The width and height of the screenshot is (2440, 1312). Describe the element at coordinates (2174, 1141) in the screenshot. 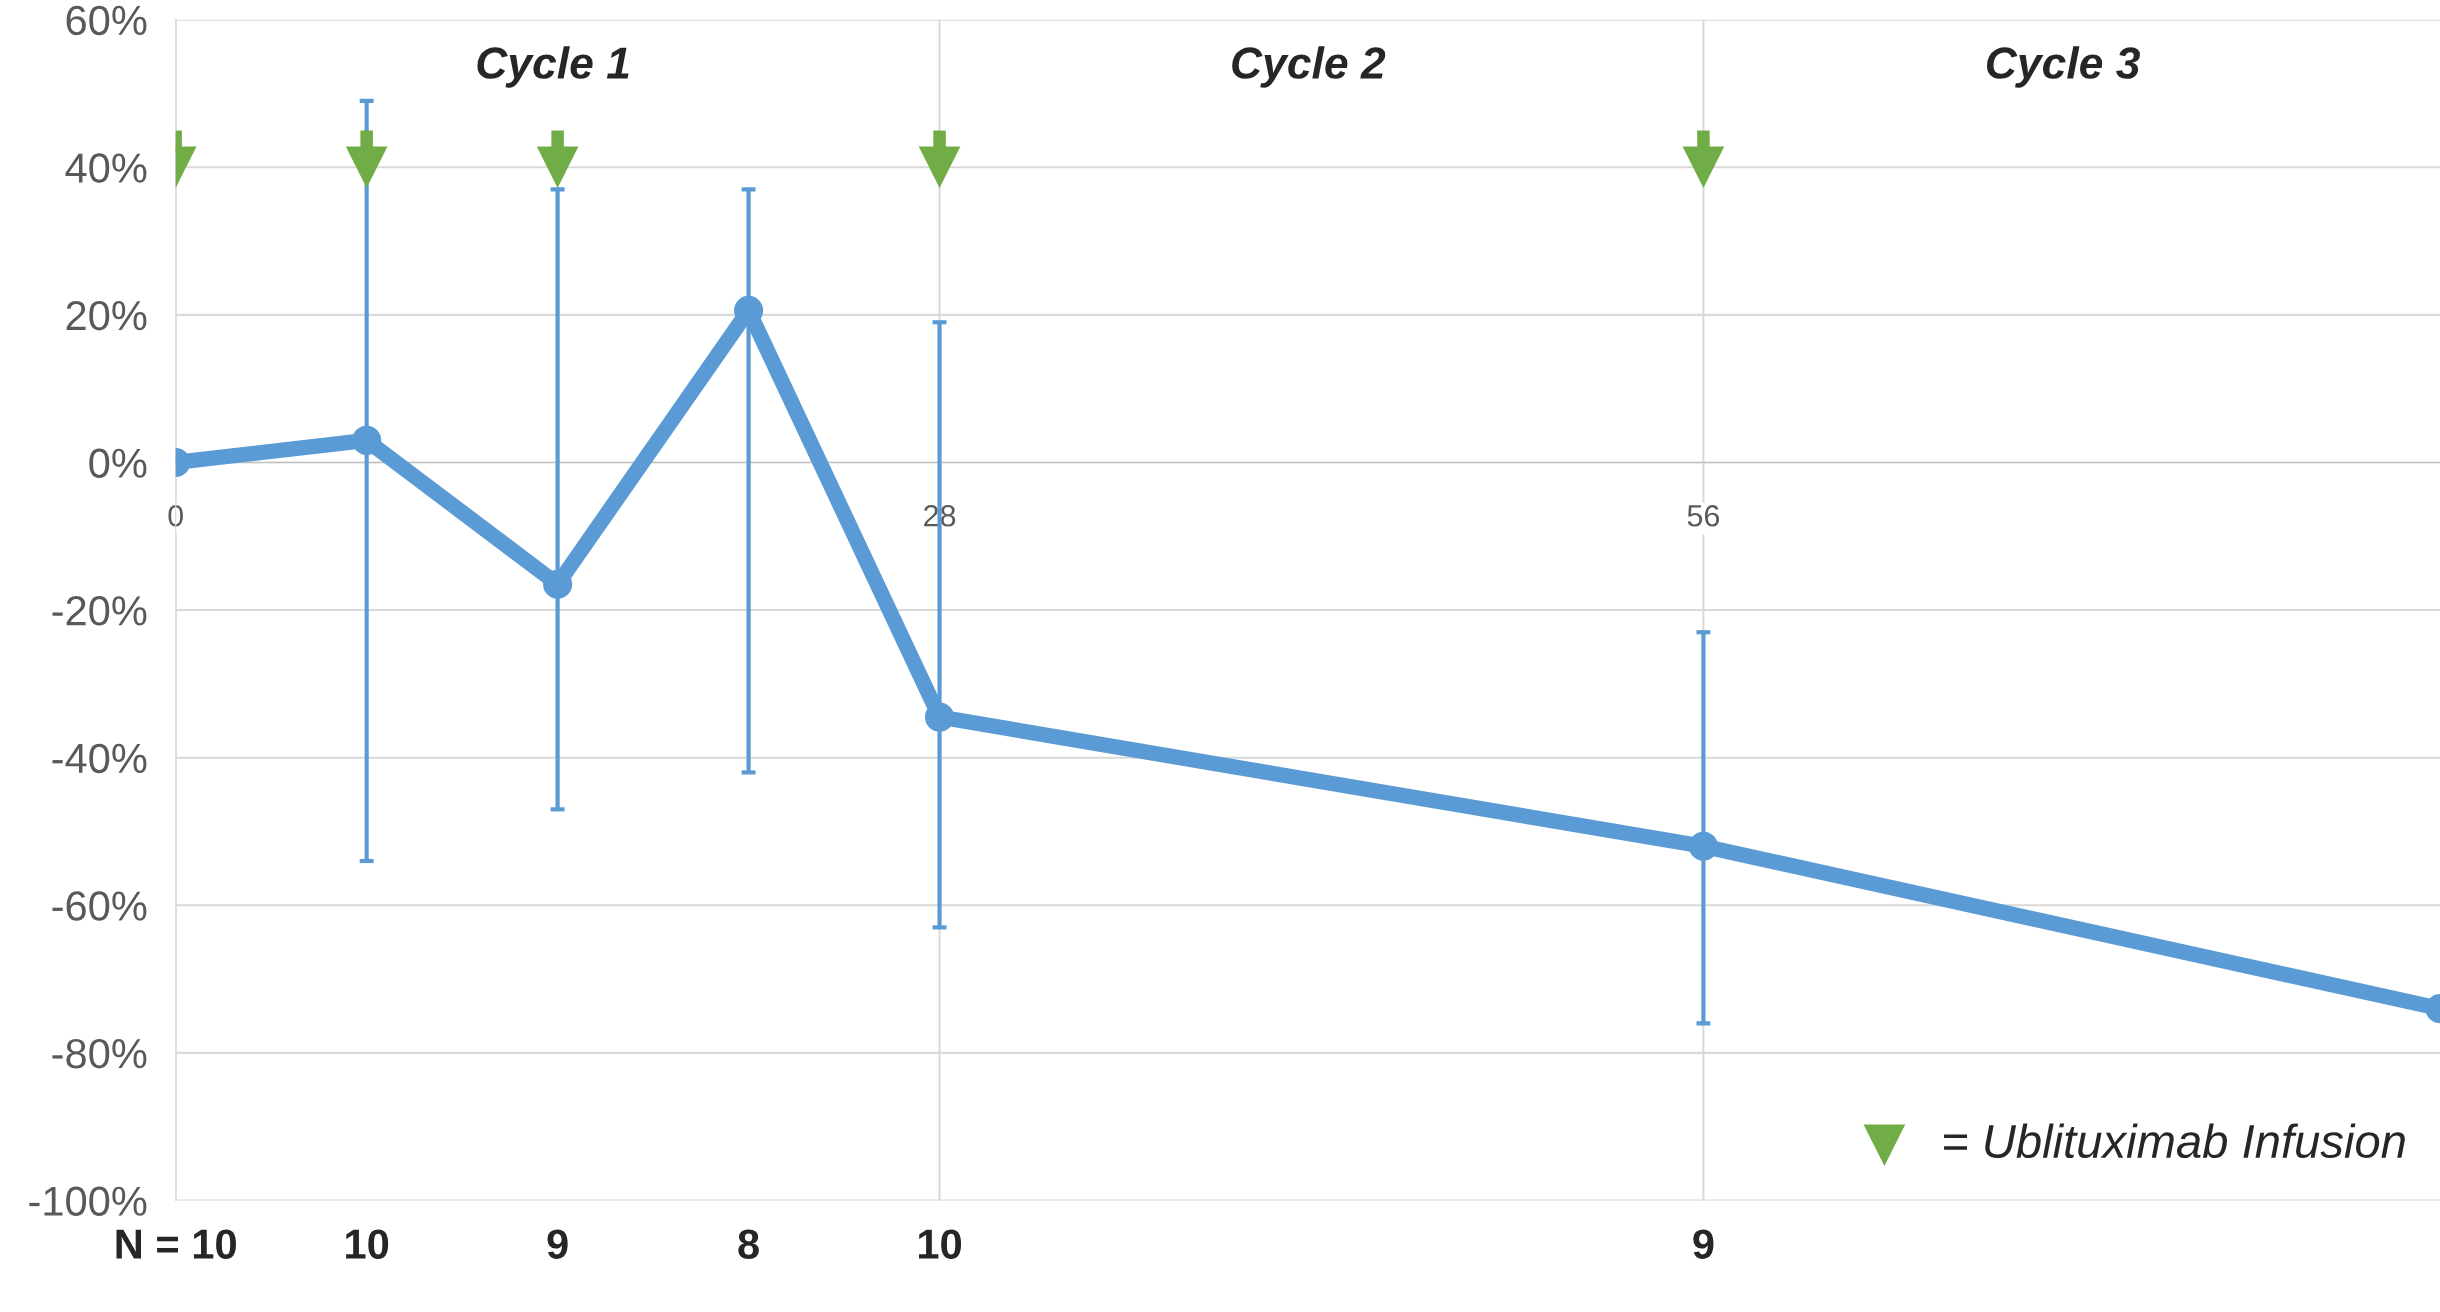

I see `legend-label: = Ublituximab Infusion` at that location.